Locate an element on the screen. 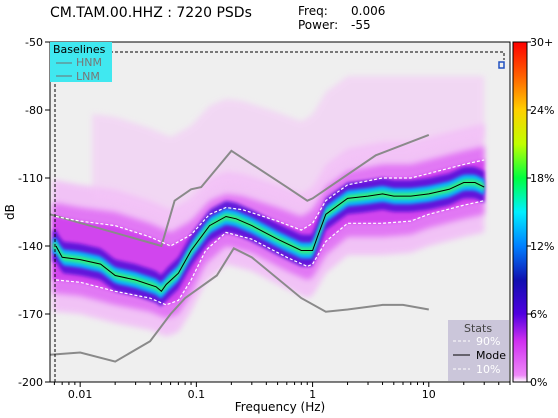  y-tick-label: -80 is located at coordinates (34, 110).